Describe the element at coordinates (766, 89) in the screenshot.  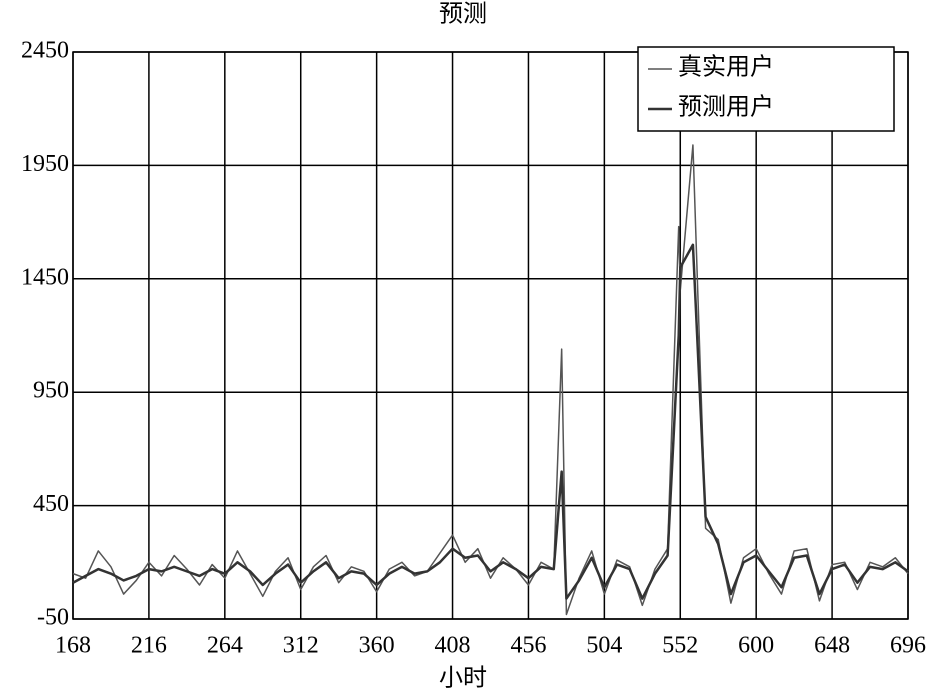
I see `legend-box` at that location.